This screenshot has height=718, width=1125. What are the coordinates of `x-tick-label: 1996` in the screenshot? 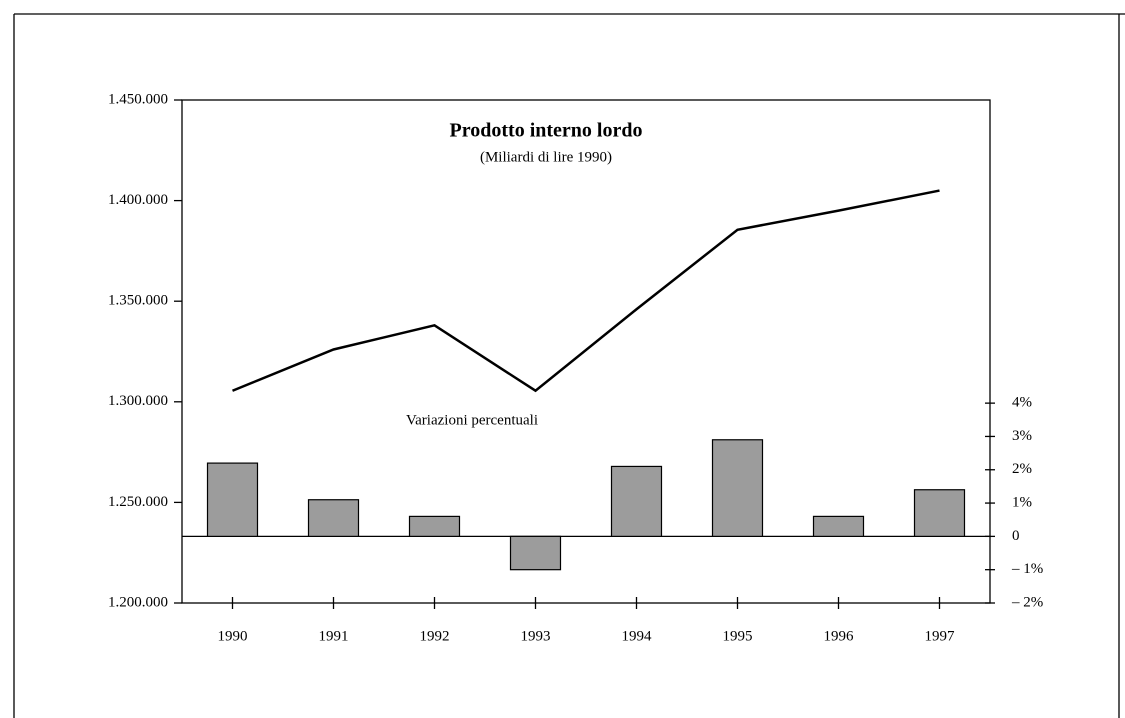 It's located at (839, 636).